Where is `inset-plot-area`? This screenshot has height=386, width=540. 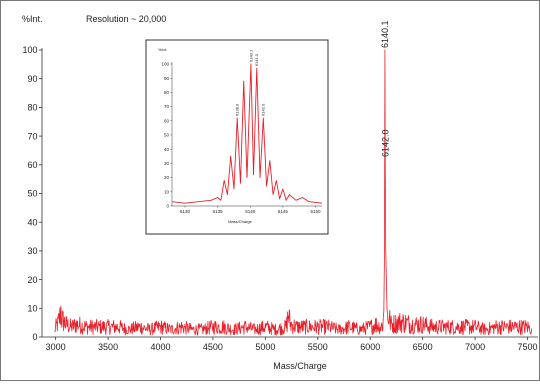
inset-plot-area is located at coordinates (247, 133).